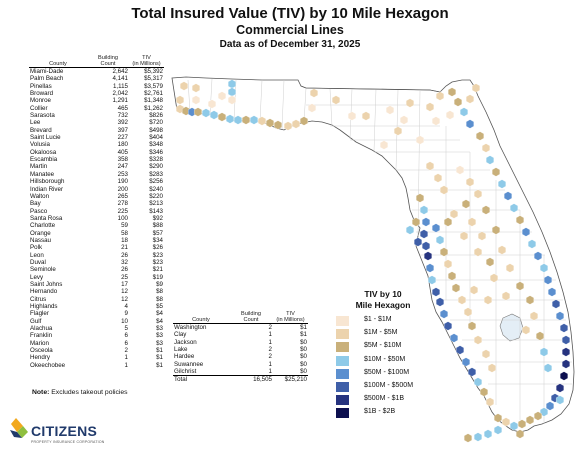 Image resolution: width=580 pixels, height=453 pixels. I want to click on col-building-header: Building Count, so click(108, 61).